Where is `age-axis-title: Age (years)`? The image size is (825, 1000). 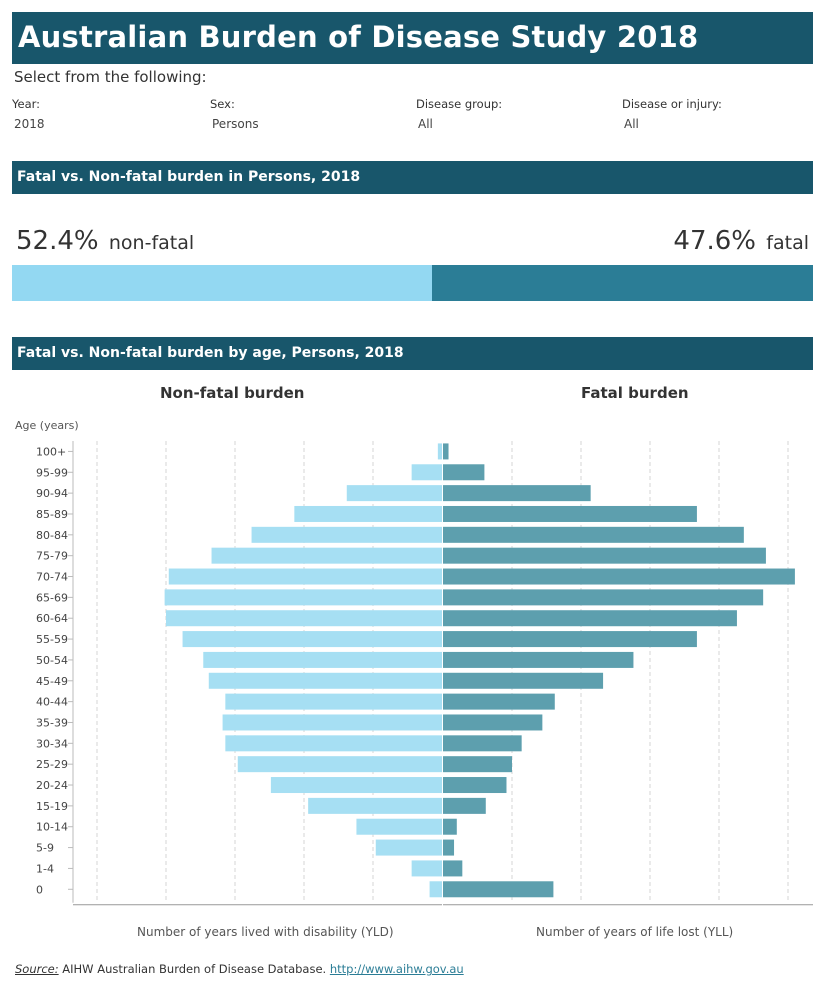 age-axis-title: Age (years) is located at coordinates (47, 425).